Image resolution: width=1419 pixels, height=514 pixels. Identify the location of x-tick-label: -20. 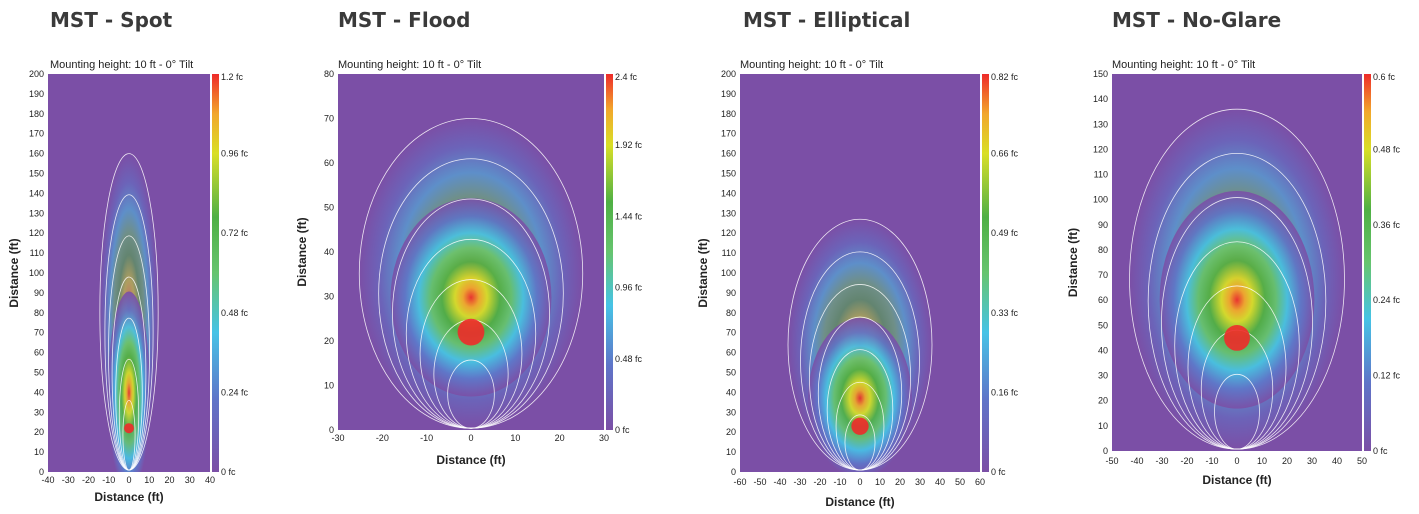
(1186, 461).